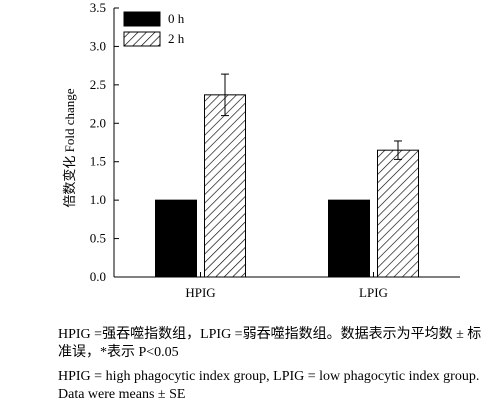  What do you see at coordinates (98, 122) in the screenshot?
I see `y-tick-label: 2.0` at bounding box center [98, 122].